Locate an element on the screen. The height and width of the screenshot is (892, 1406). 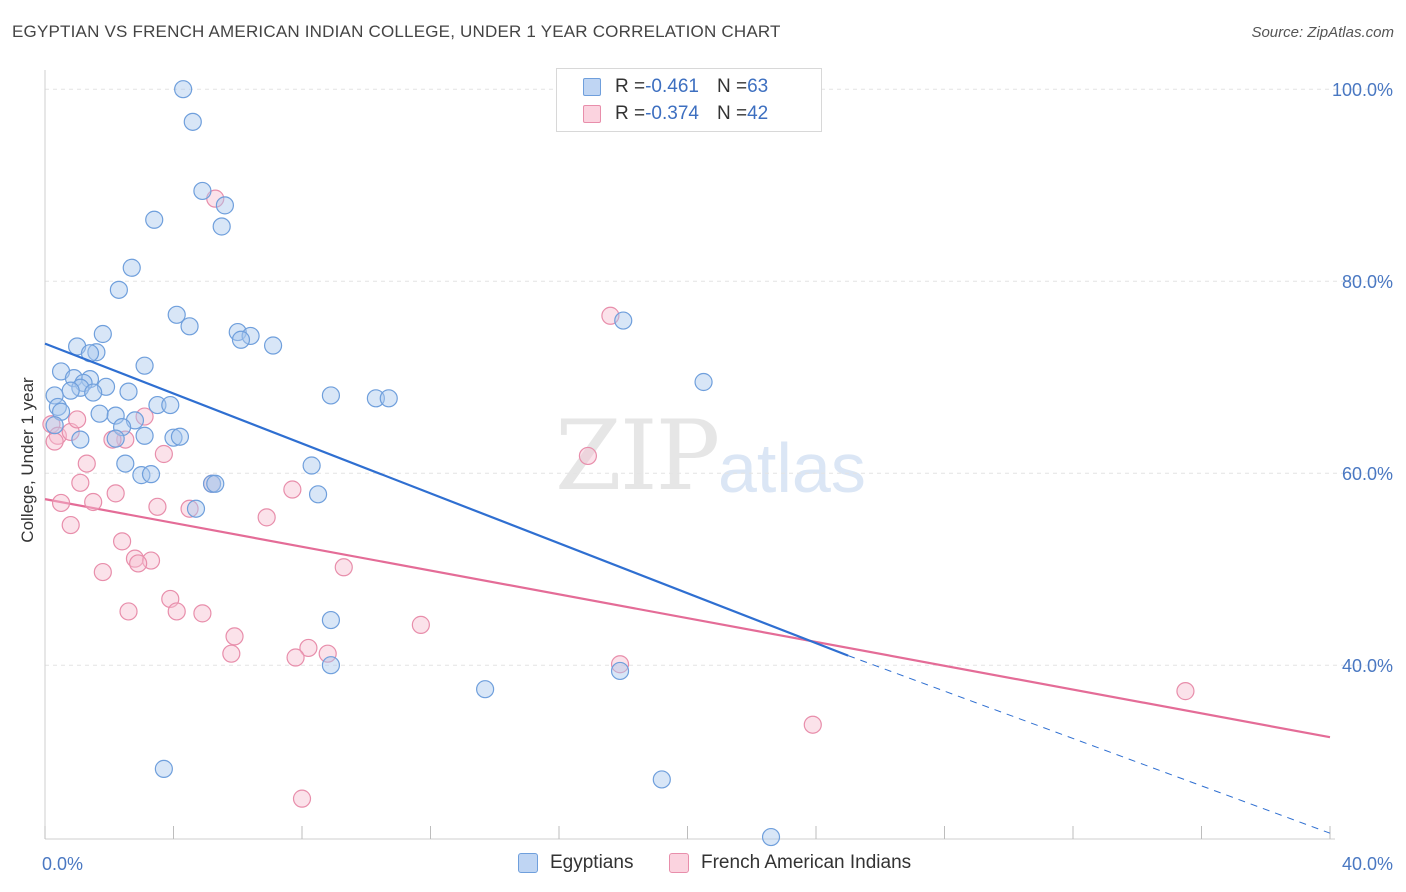
legend-n-value: 63 is located at coordinates (758, 86).